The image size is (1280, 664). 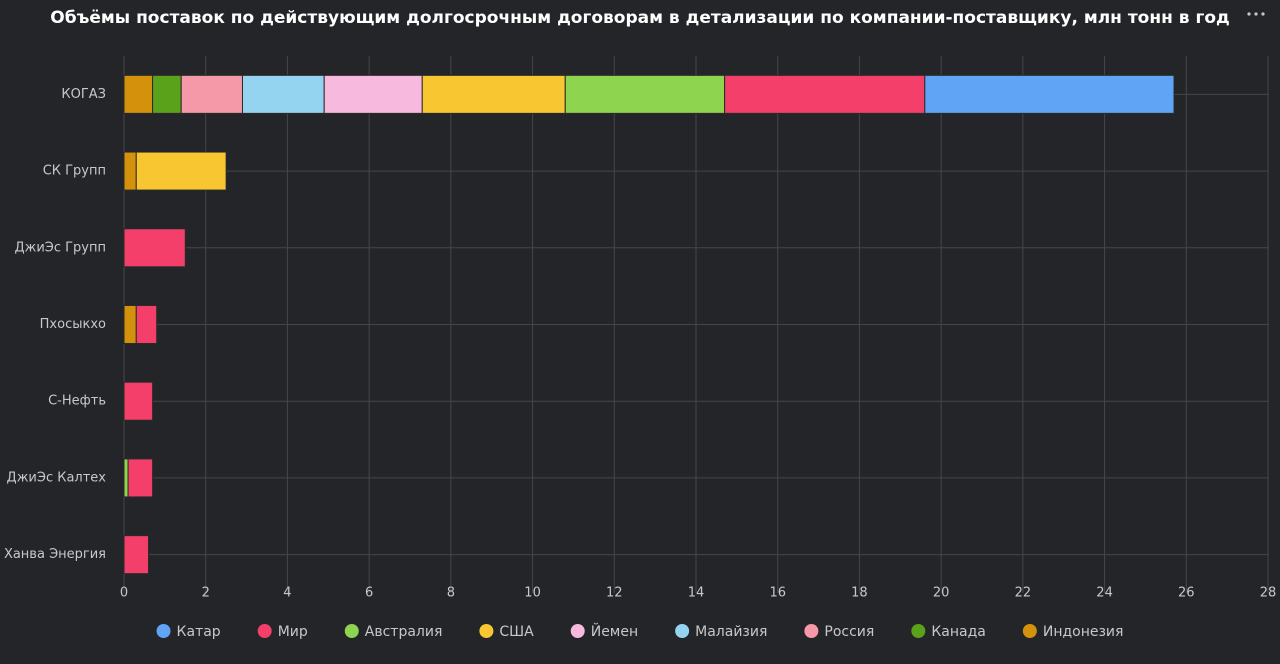 I want to click on legend-item: Россия, so click(x=839, y=632).